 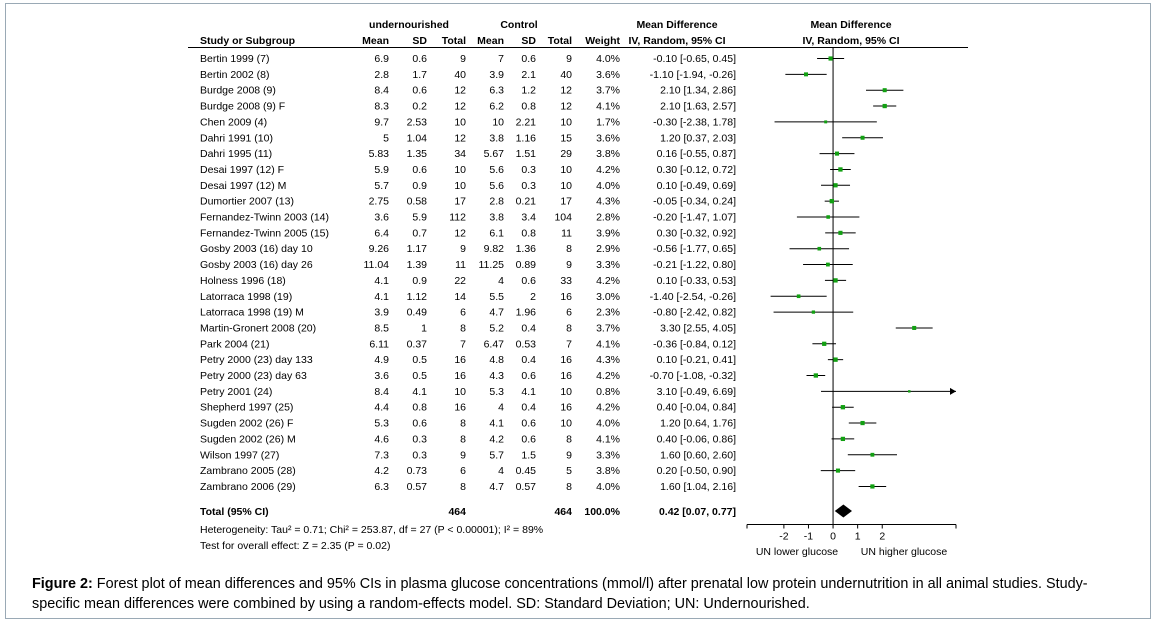 What do you see at coordinates (608, 233) in the screenshot?
I see `study-weight: 3.9%` at bounding box center [608, 233].